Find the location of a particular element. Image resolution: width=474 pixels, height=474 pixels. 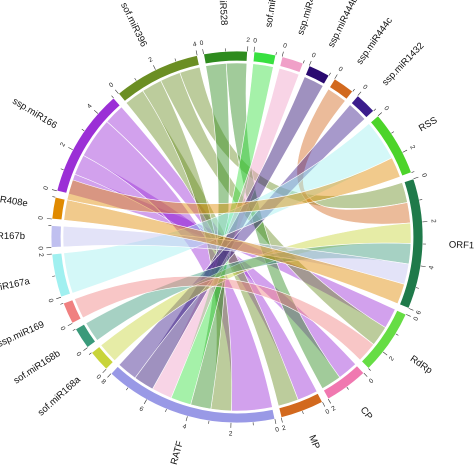

segment-label-sof-mir159e: sof.miR159e is located at coordinates (272, 14).